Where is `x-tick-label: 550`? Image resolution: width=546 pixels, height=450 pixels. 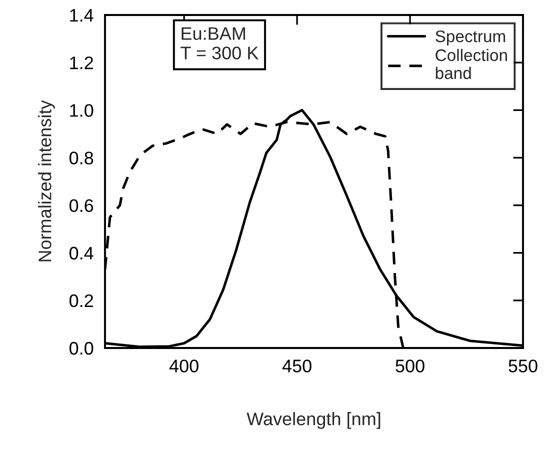 x-tick-label: 550 is located at coordinates (523, 366).